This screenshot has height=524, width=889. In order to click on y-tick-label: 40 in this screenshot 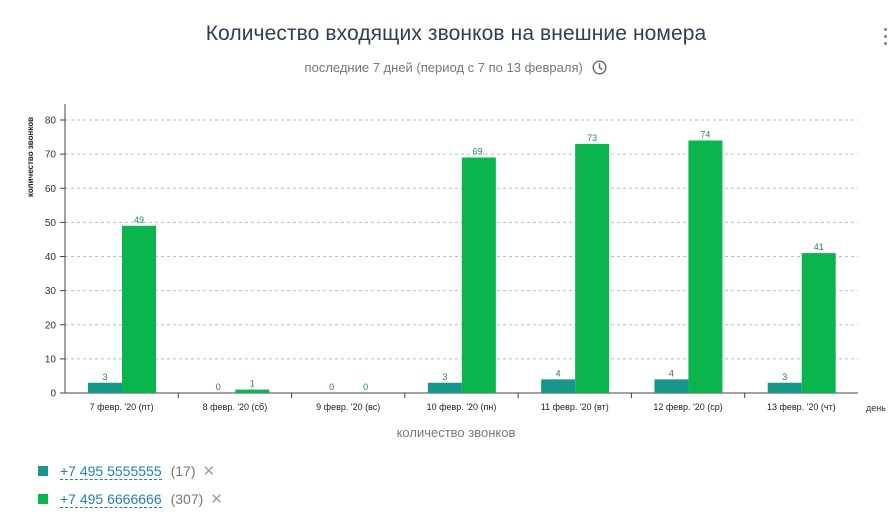, I will do `click(51, 257)`.